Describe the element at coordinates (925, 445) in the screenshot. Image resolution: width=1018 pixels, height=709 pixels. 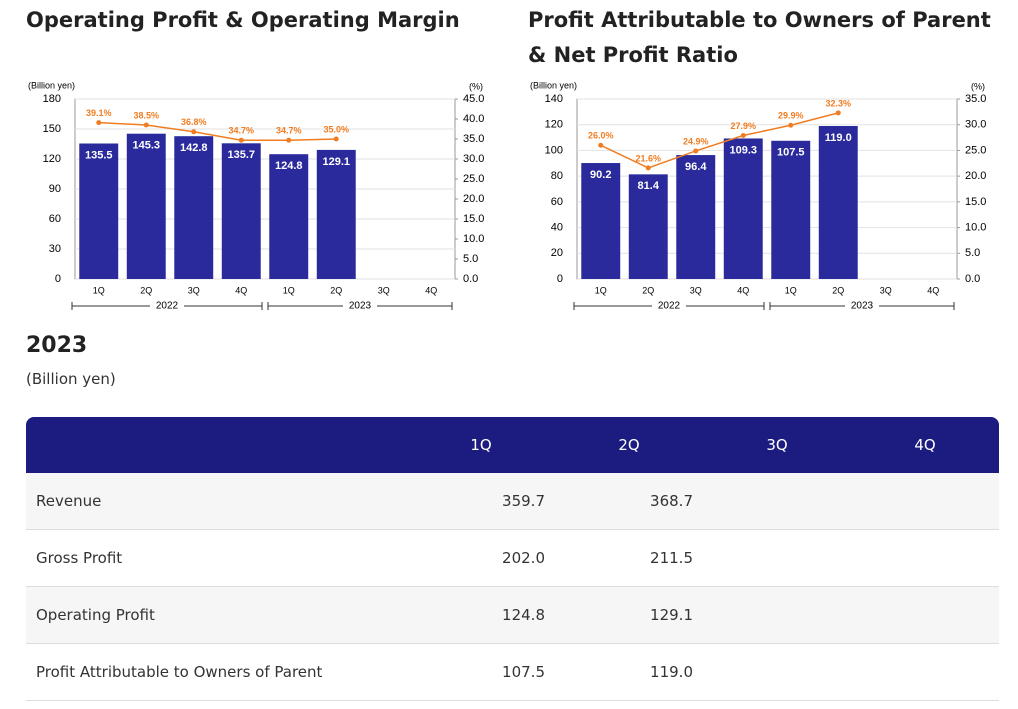
I see `header-cell: 4Q` at that location.